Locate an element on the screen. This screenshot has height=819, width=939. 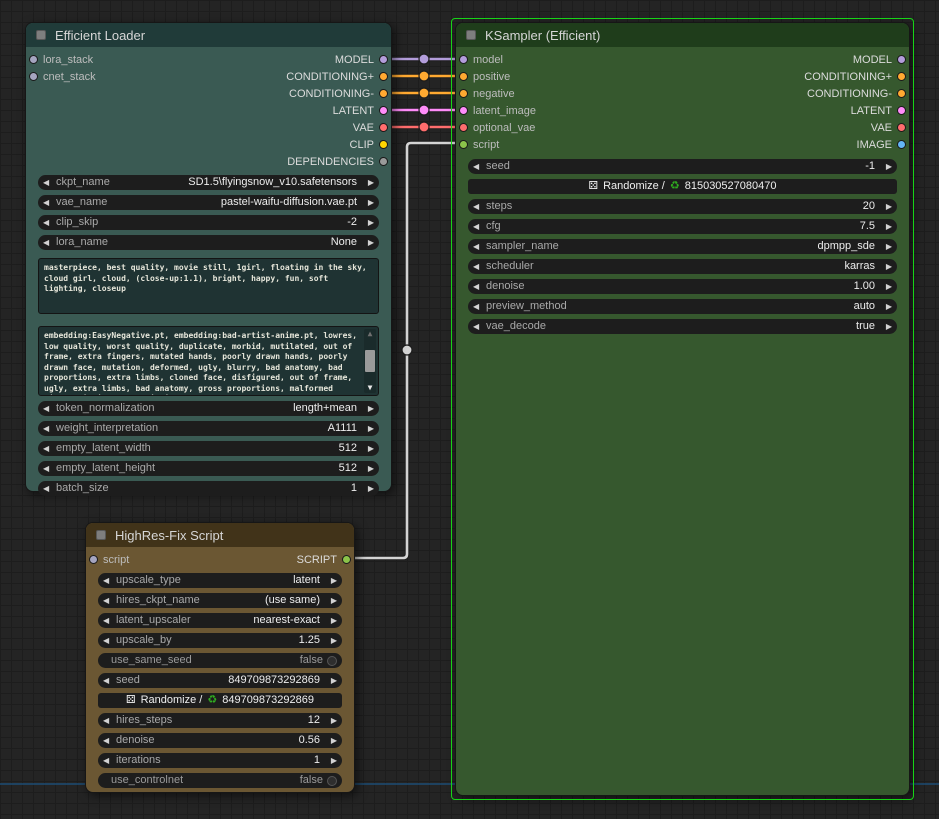
node-titlebar: HighRes-Fix Script is located at coordinates (220, 535).